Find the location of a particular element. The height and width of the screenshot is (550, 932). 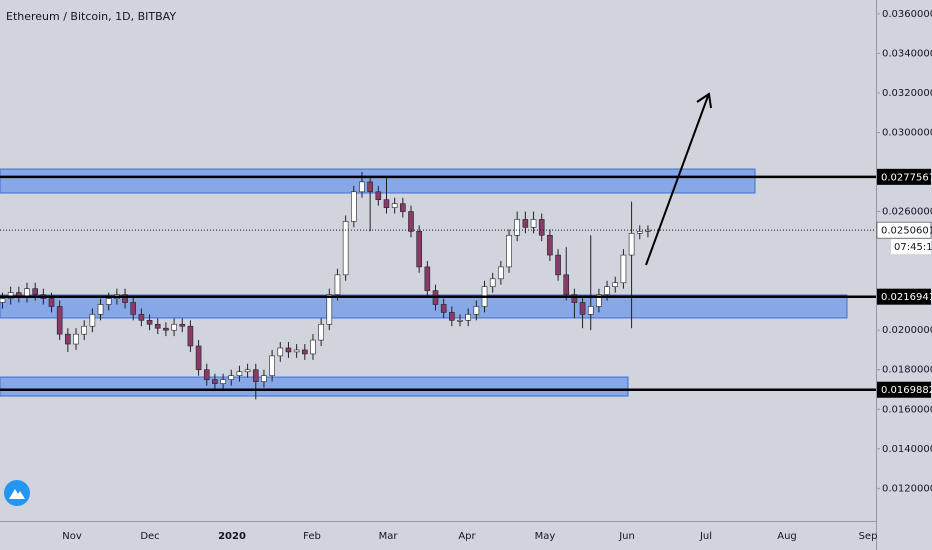

x-tick-label: Jun is located at coordinates (626, 536).